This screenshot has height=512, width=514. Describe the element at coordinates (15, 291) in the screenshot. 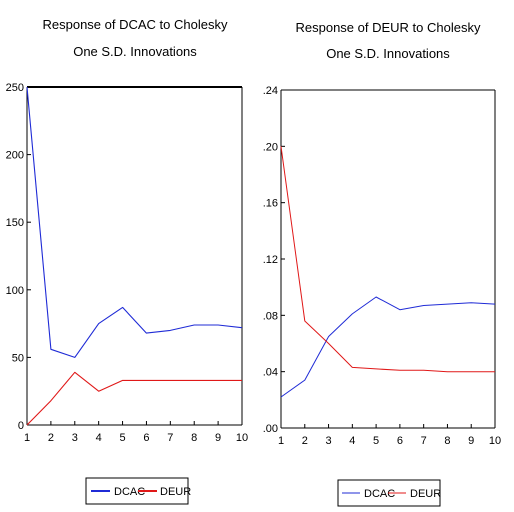

I see `y-tick-label: 100` at that location.